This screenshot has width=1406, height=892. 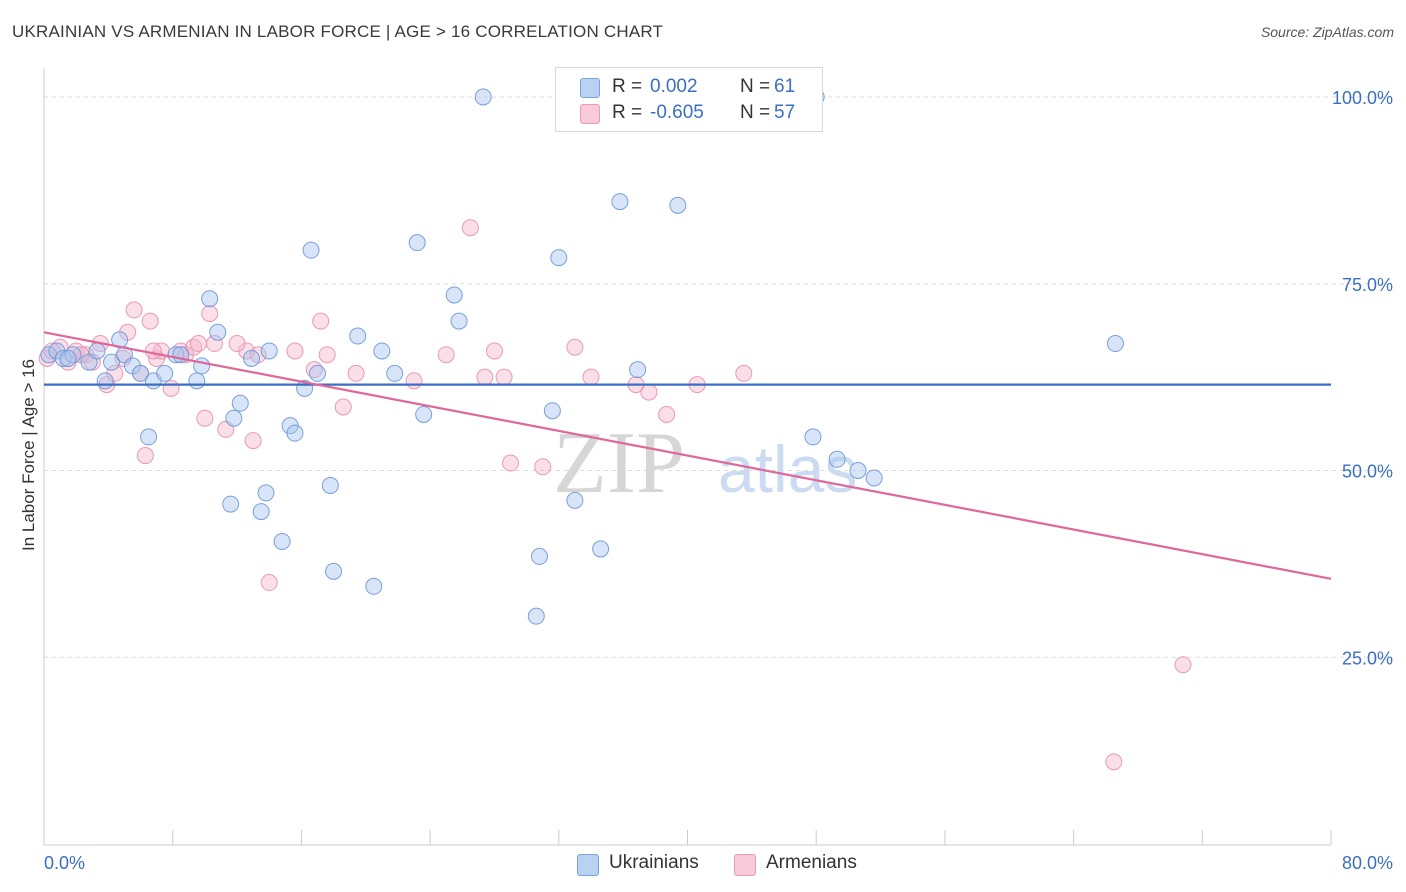 What do you see at coordinates (677, 112) in the screenshot?
I see `legend-r-value: -0.605` at bounding box center [677, 112].